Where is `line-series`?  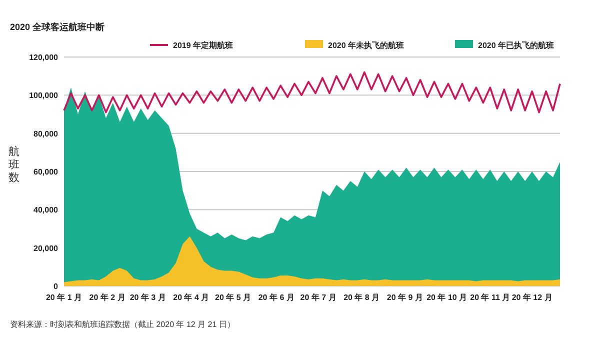 line-series is located at coordinates (312, 92).